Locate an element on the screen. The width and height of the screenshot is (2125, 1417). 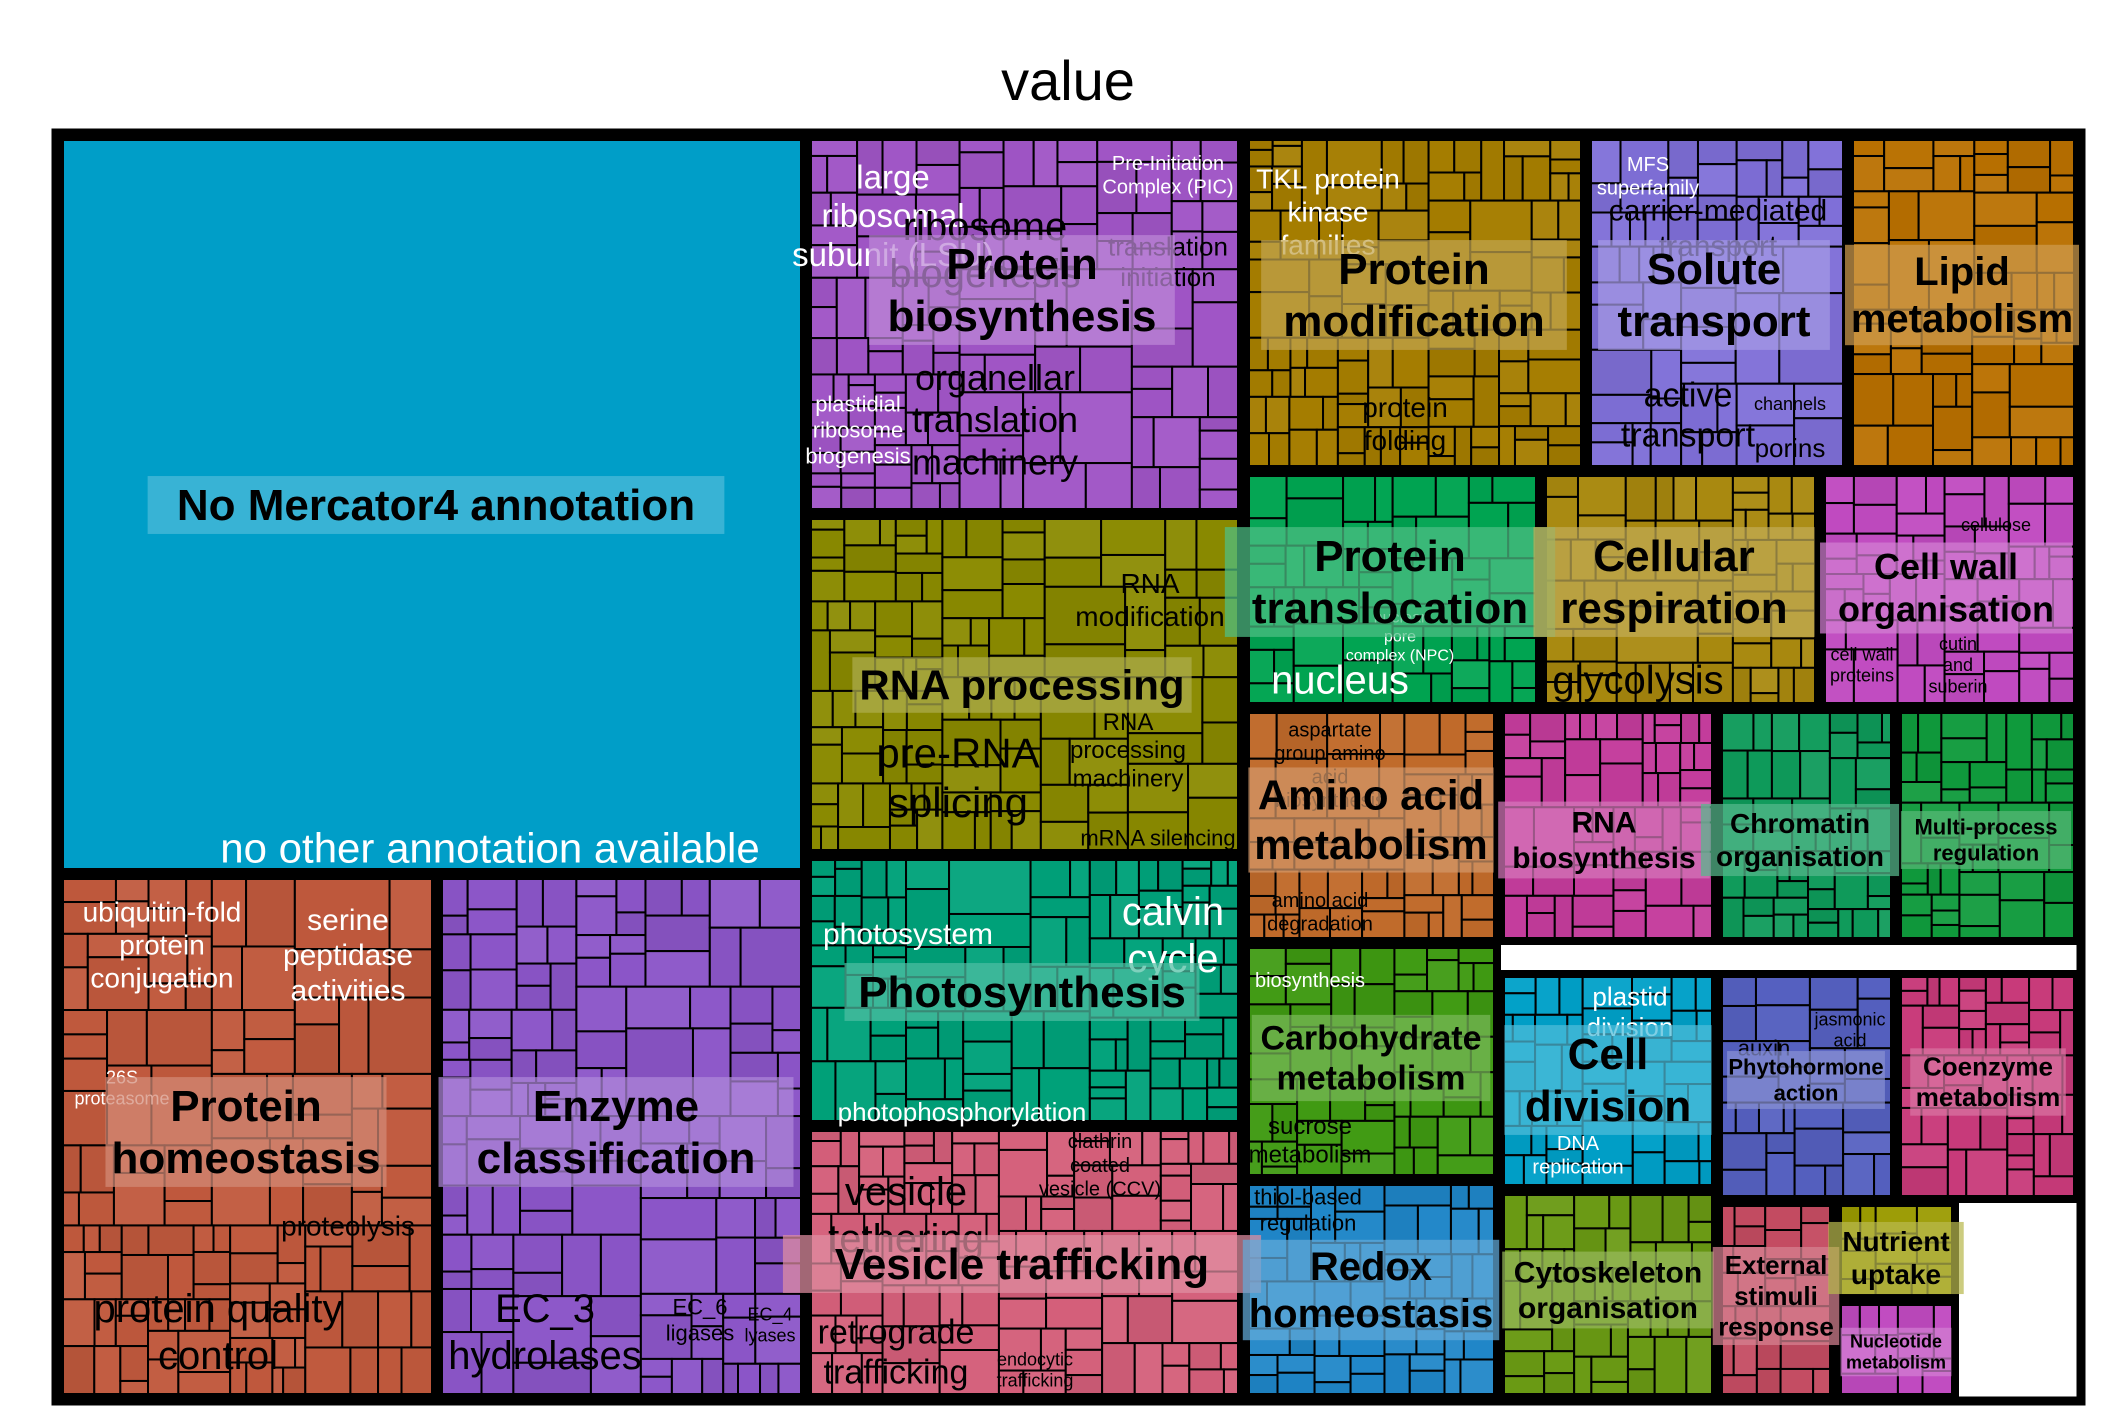
subgroup-label-channels: channels is located at coordinates (1790, 404).